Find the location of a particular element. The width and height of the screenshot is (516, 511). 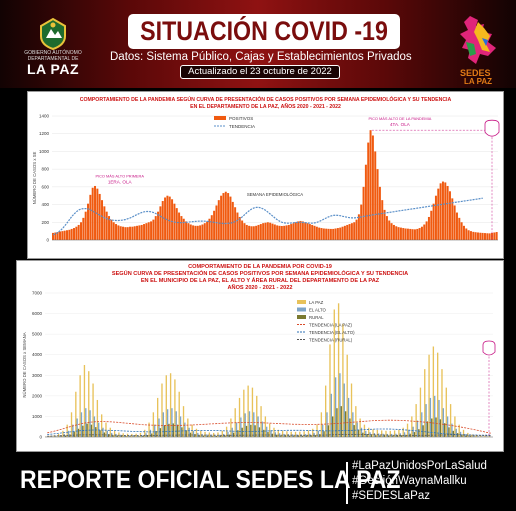

hashtag: #SEDESLaPaz is located at coordinates (391, 496).